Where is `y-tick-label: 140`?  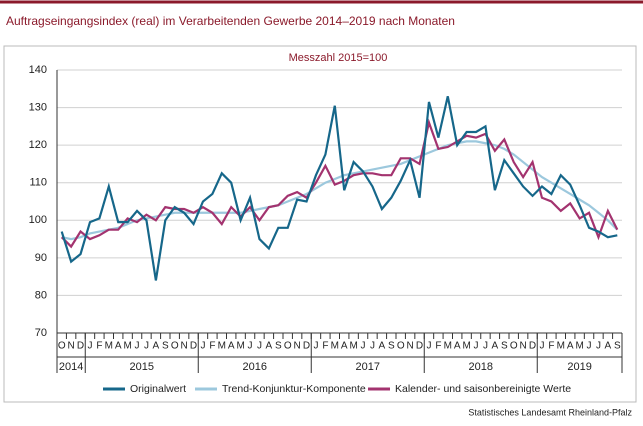 y-tick-label: 140 is located at coordinates (38, 70).